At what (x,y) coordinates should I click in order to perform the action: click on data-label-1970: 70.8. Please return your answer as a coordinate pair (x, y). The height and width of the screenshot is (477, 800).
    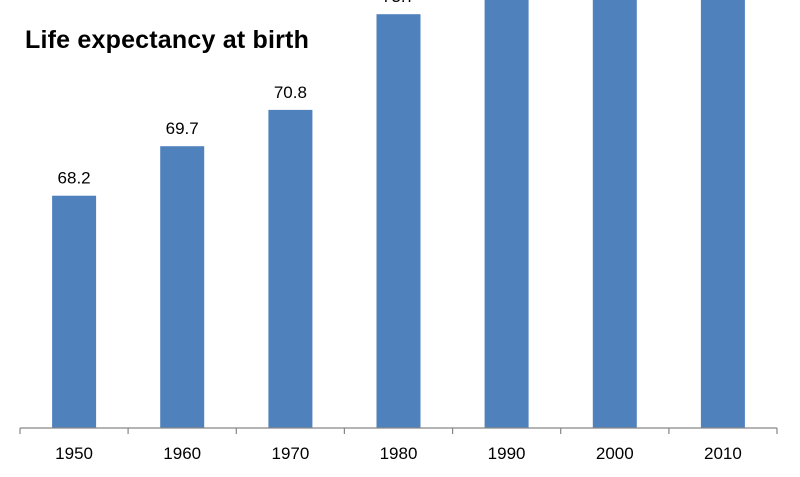
    Looking at the image, I should click on (290, 92).